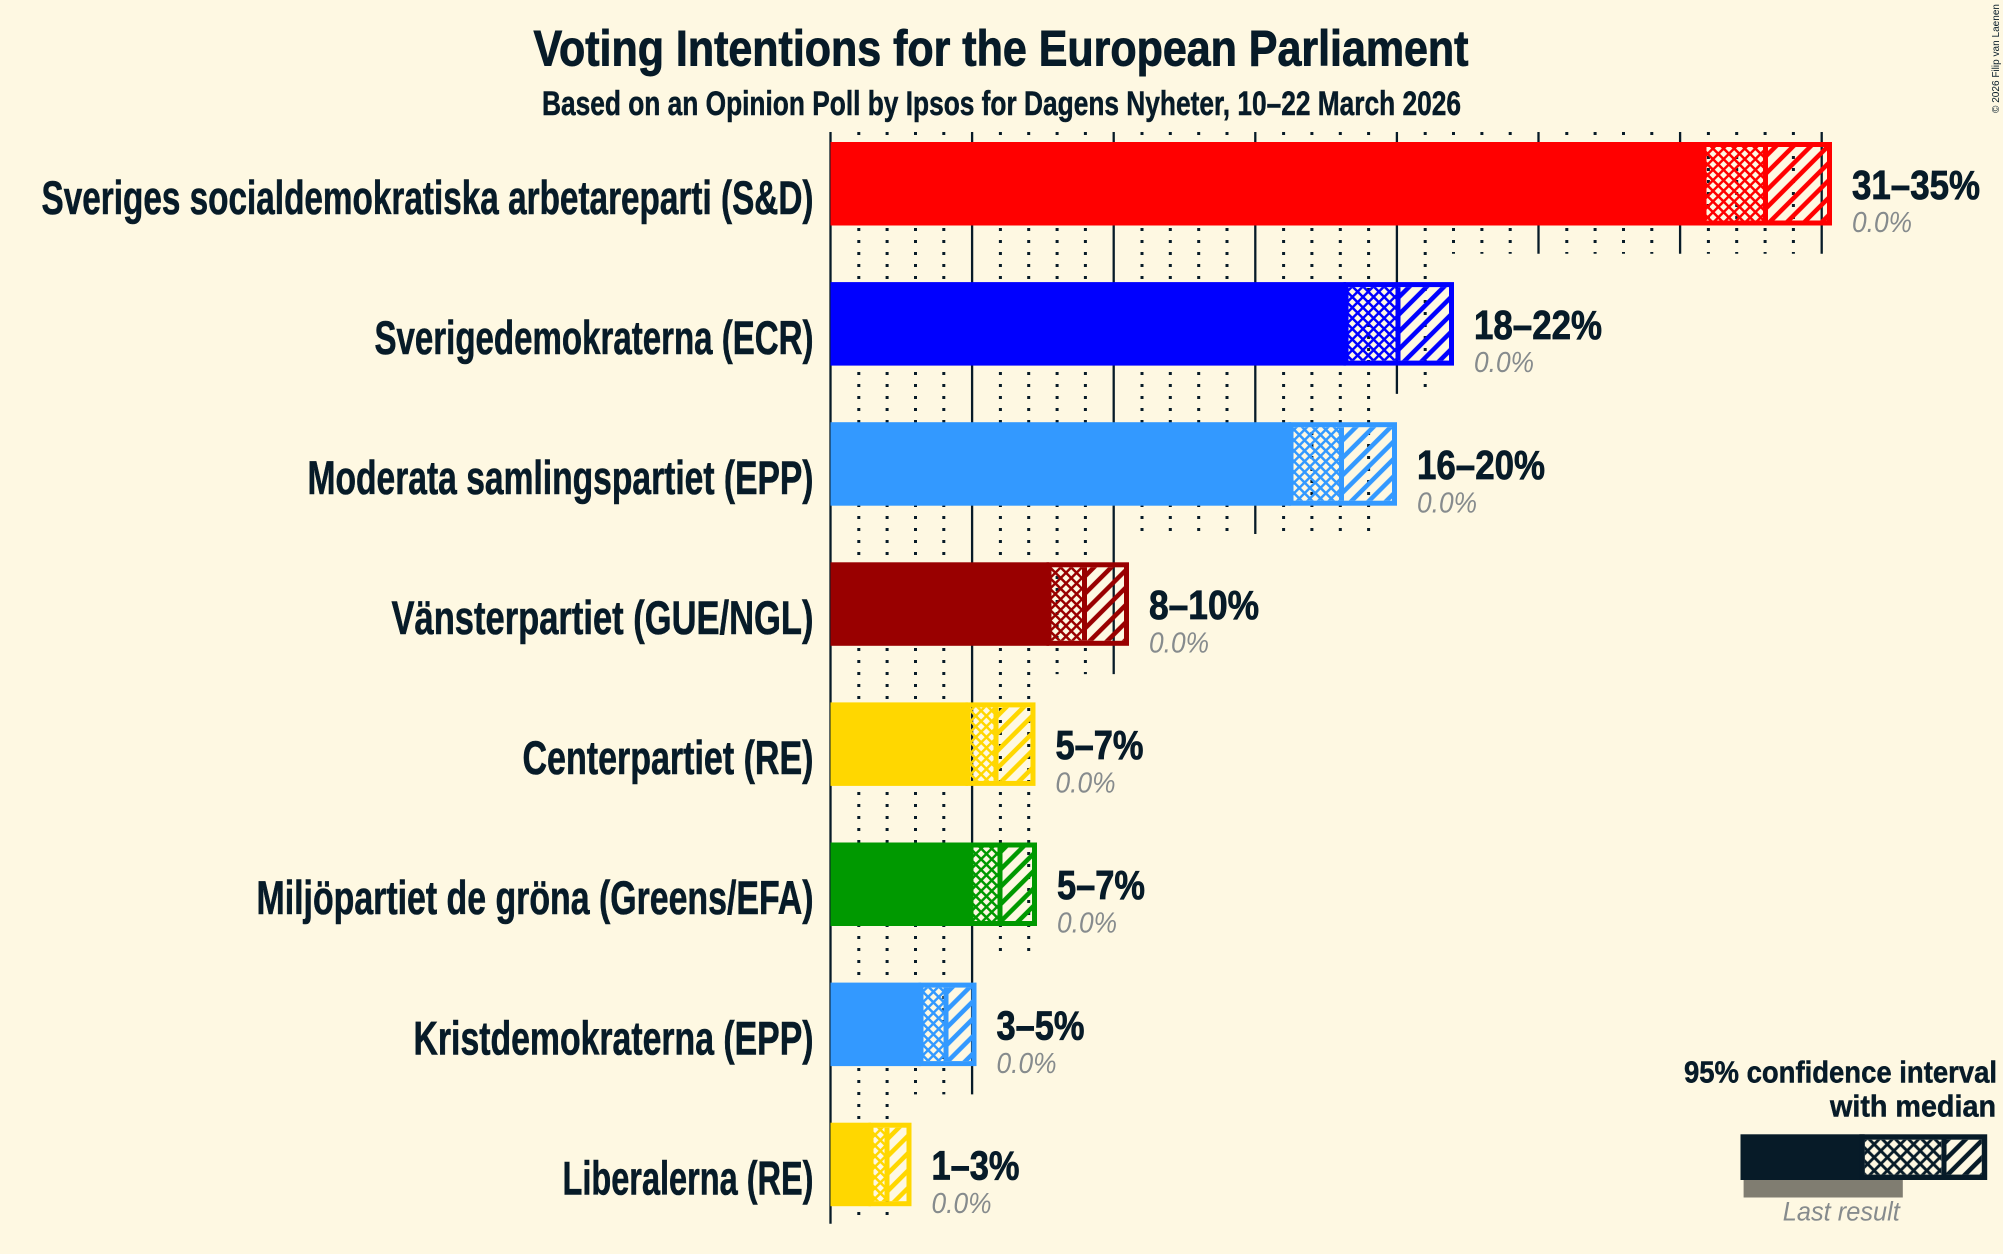 This screenshot has width=2003, height=1254. What do you see at coordinates (535, 897) in the screenshot?
I see `svg-text:Miljöpartiet de gröna (Greens/: Miljöpartiet de gröna (Greens/EFA)` at bounding box center [535, 897].